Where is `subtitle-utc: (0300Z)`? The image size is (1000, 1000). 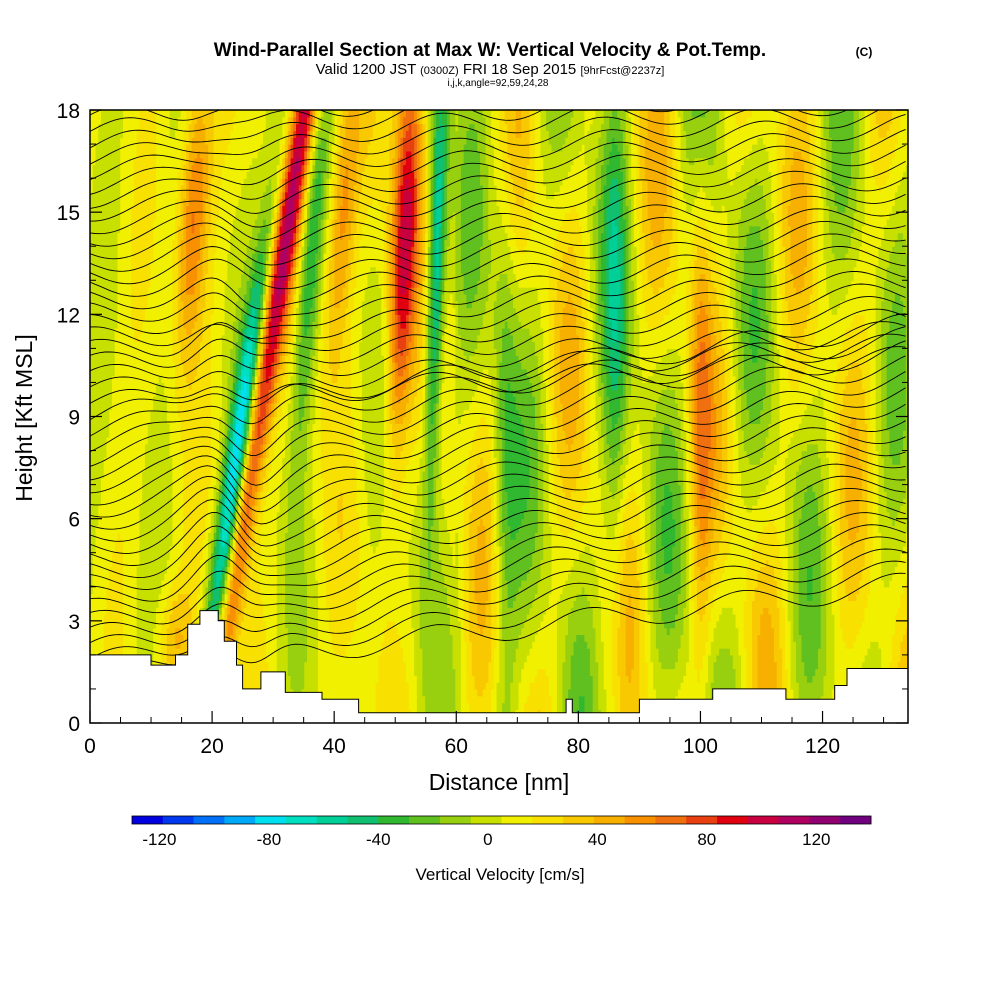 subtitle-utc: (0300Z) is located at coordinates (439, 71).